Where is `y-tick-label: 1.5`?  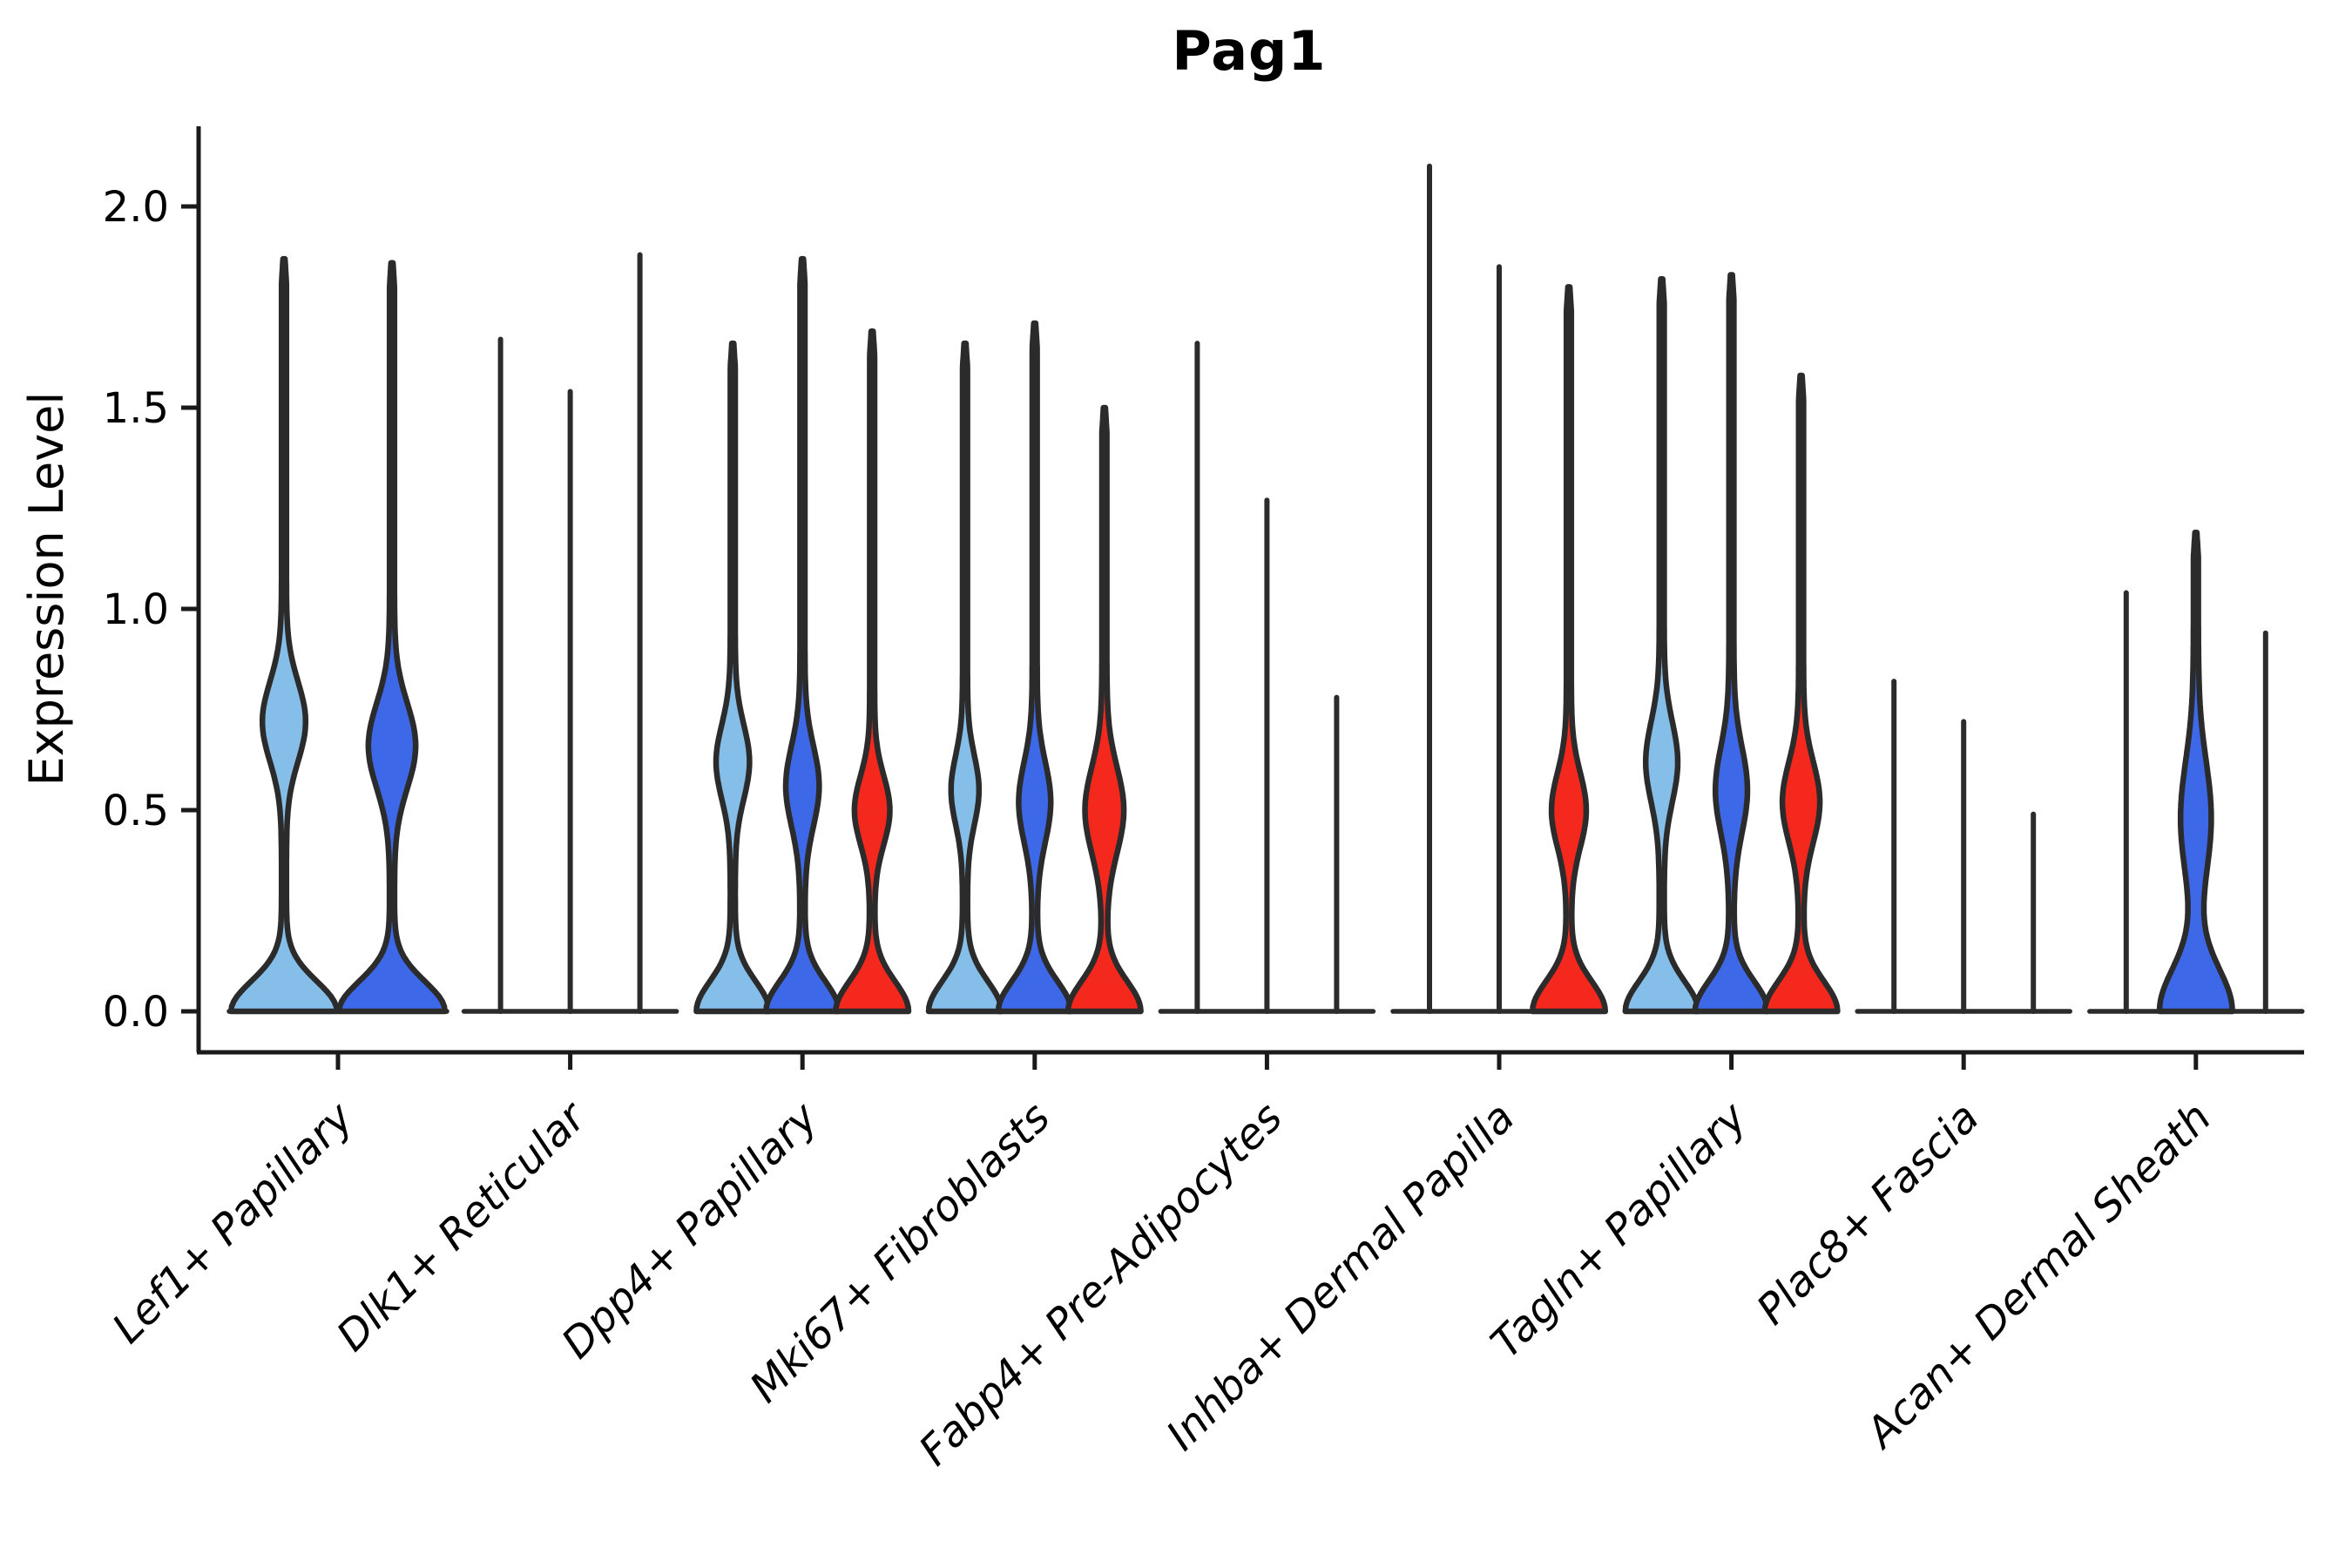
y-tick-label: 1.5 is located at coordinates (136, 408).